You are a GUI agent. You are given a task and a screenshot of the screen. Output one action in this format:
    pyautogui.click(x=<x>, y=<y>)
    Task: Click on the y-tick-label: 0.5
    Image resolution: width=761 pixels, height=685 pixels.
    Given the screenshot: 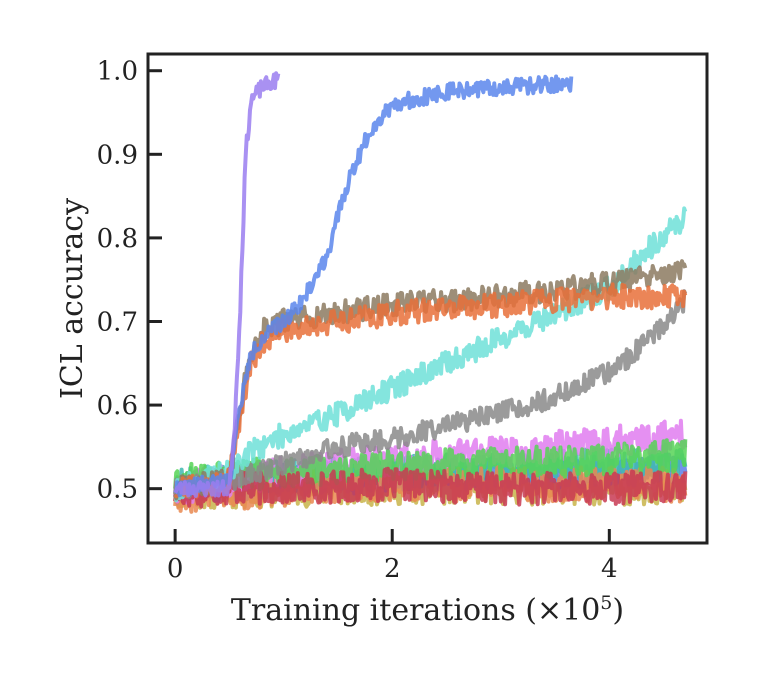 What is the action you would take?
    pyautogui.click(x=117, y=490)
    